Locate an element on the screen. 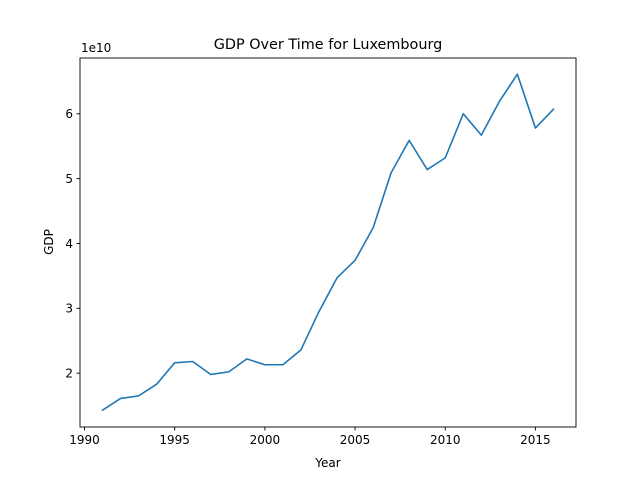  chart-title: GDP Over Time for Luxembourg is located at coordinates (328, 45).